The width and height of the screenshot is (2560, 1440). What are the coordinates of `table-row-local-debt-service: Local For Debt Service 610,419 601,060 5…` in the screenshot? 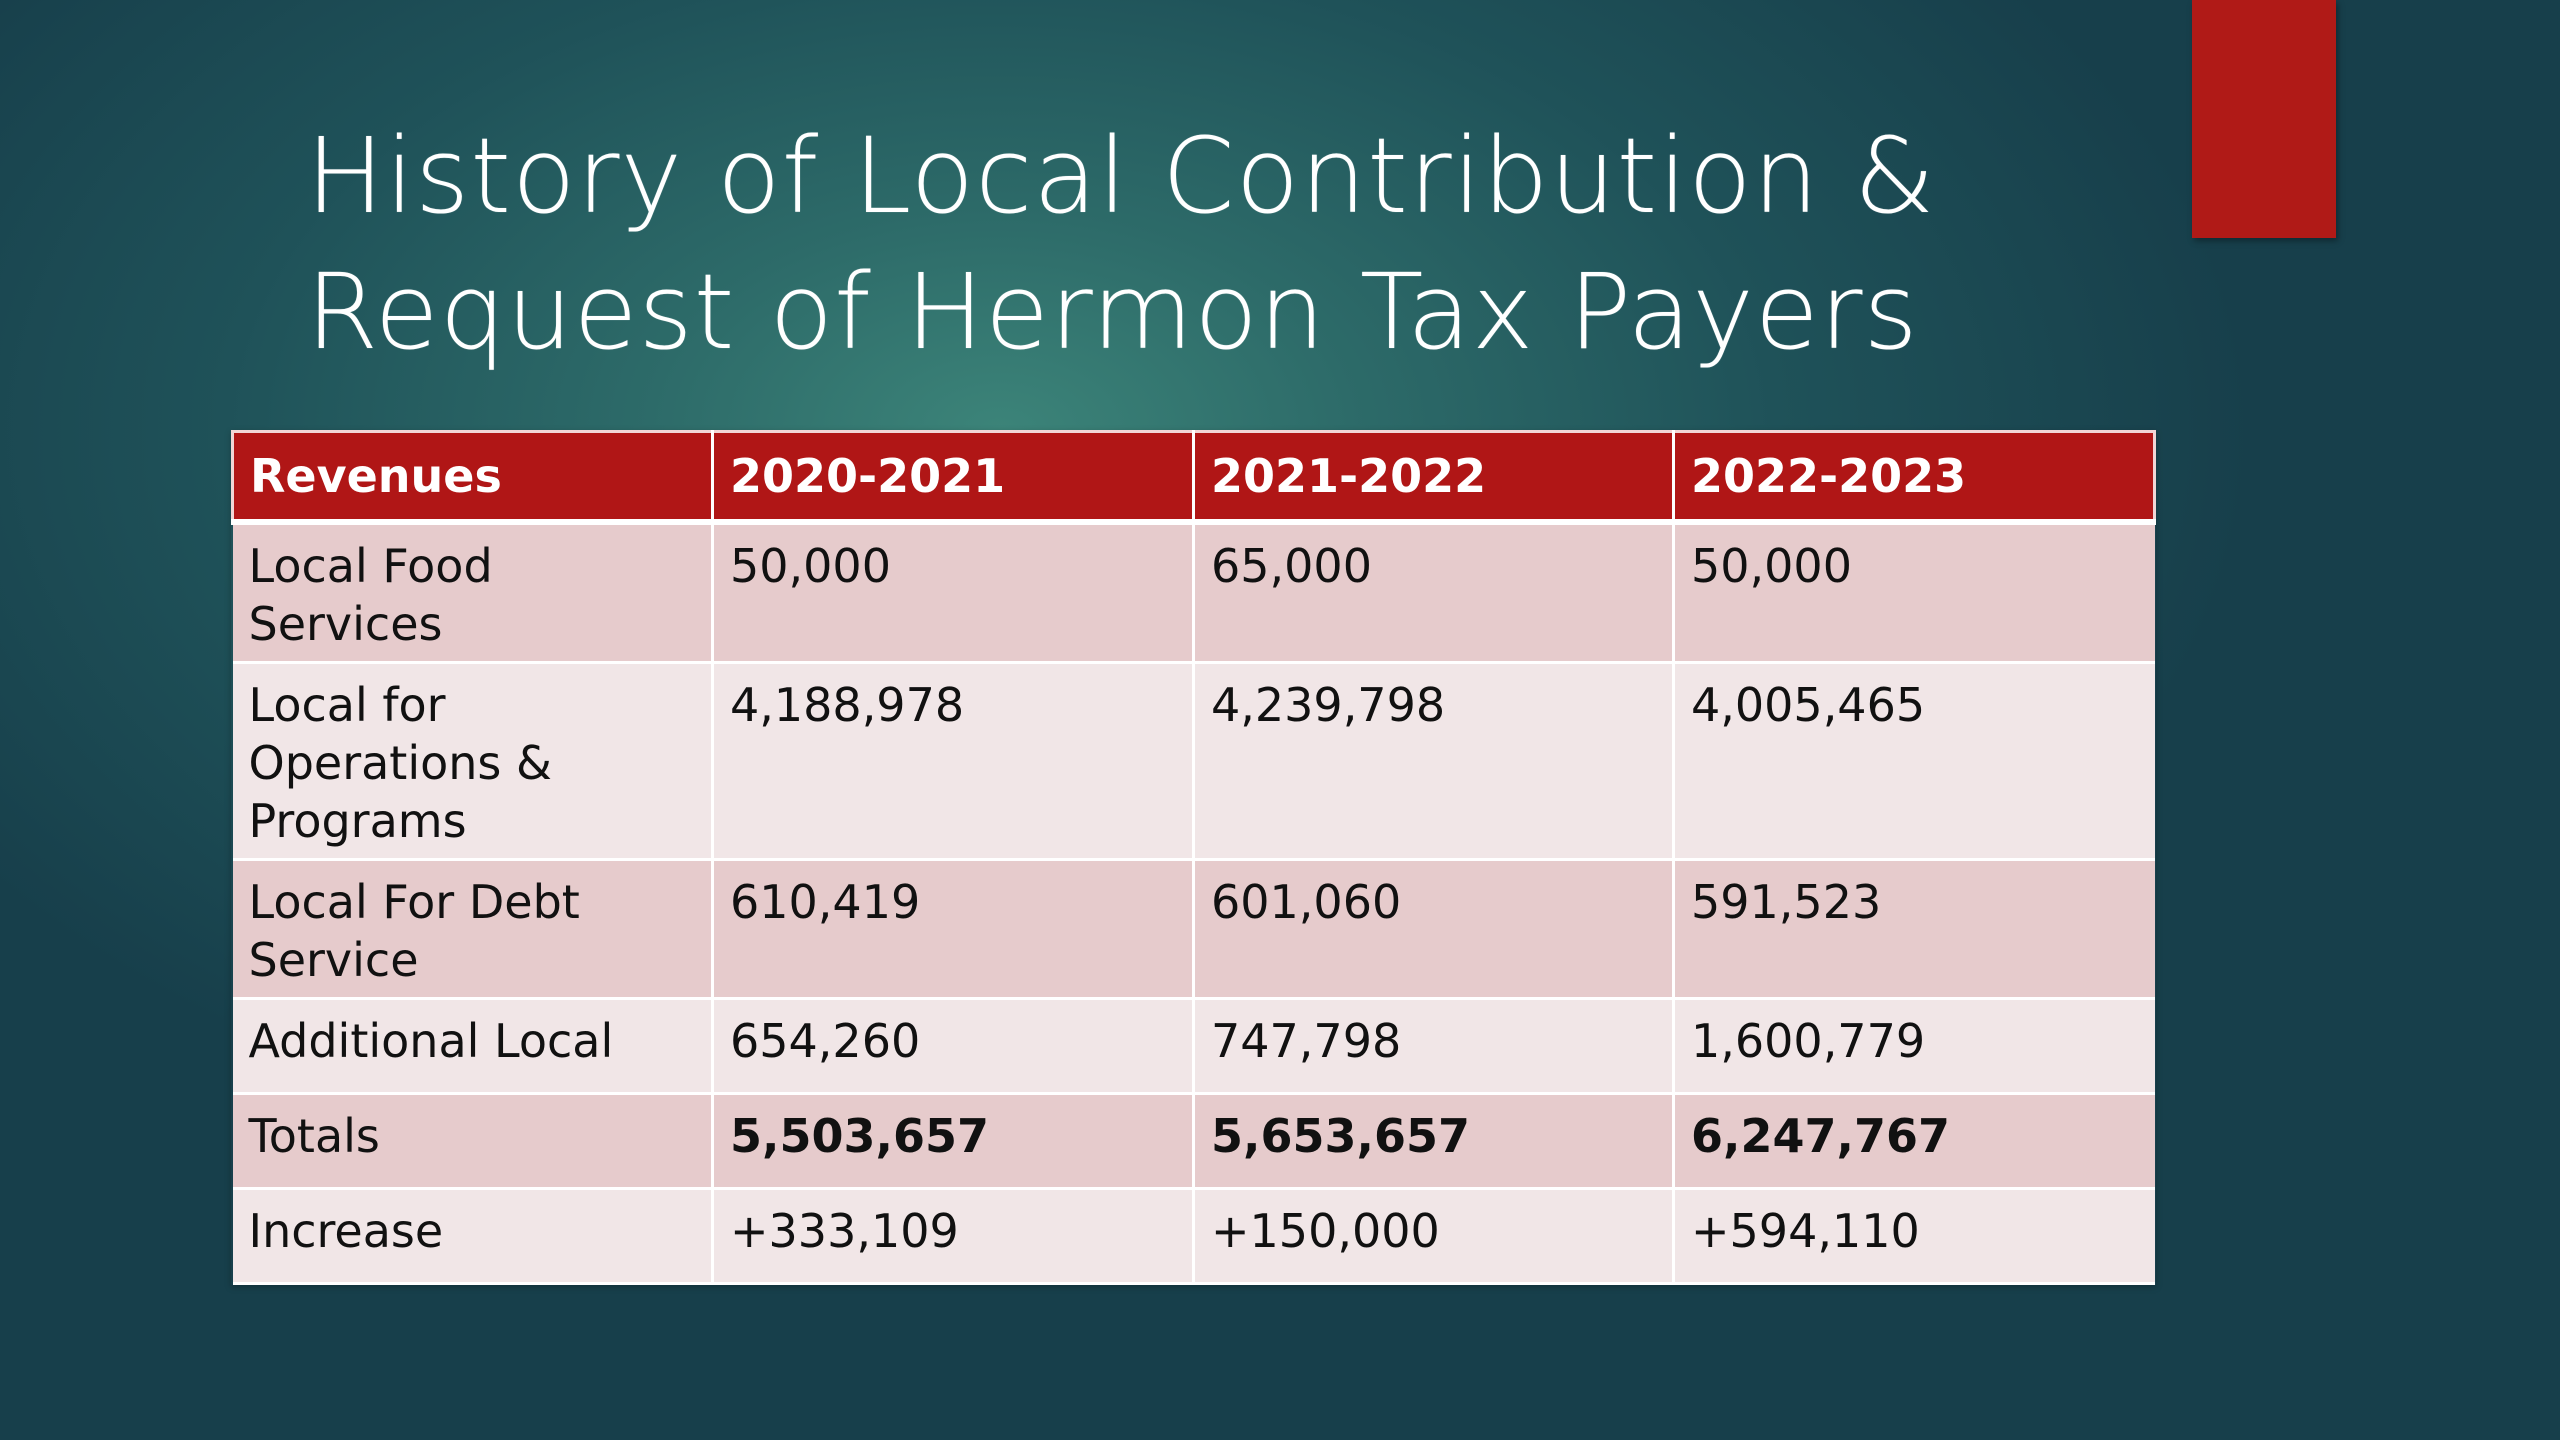 It's located at (1193, 929).